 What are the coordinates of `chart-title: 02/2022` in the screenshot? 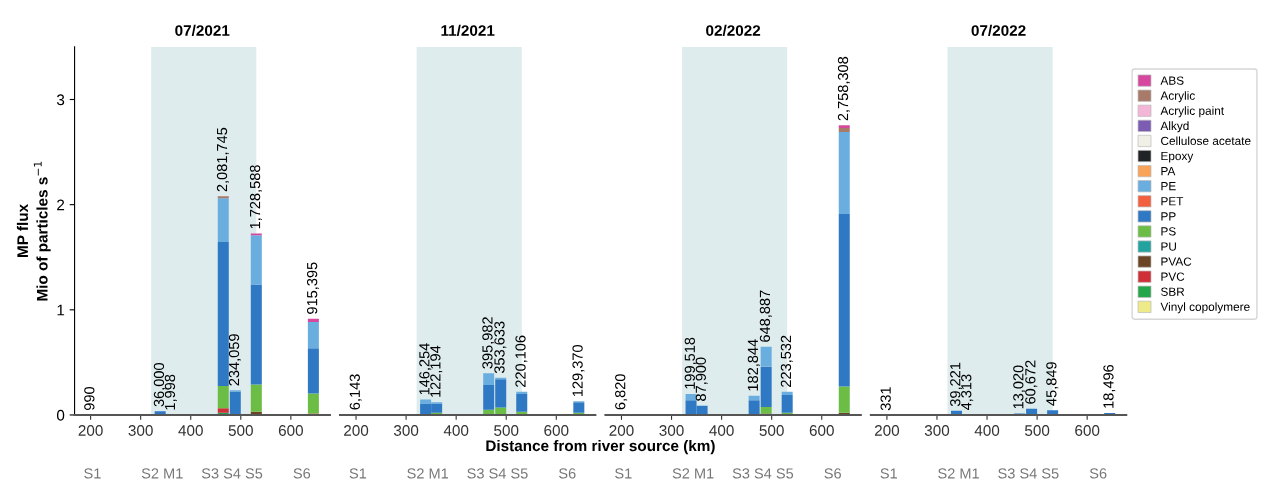 It's located at (733, 30).